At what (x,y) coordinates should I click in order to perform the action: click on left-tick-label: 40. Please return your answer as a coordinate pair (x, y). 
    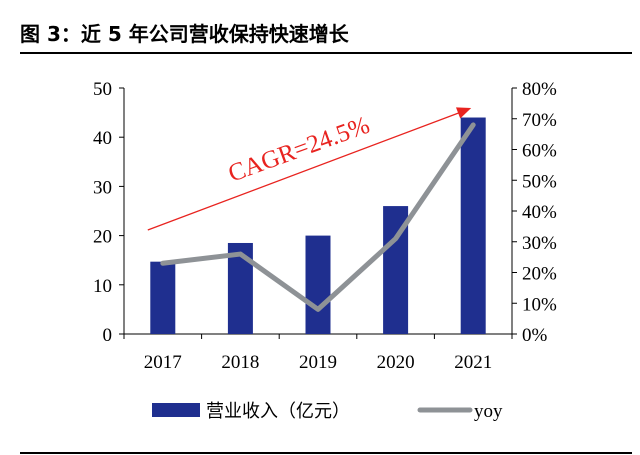
    Looking at the image, I should click on (102, 138).